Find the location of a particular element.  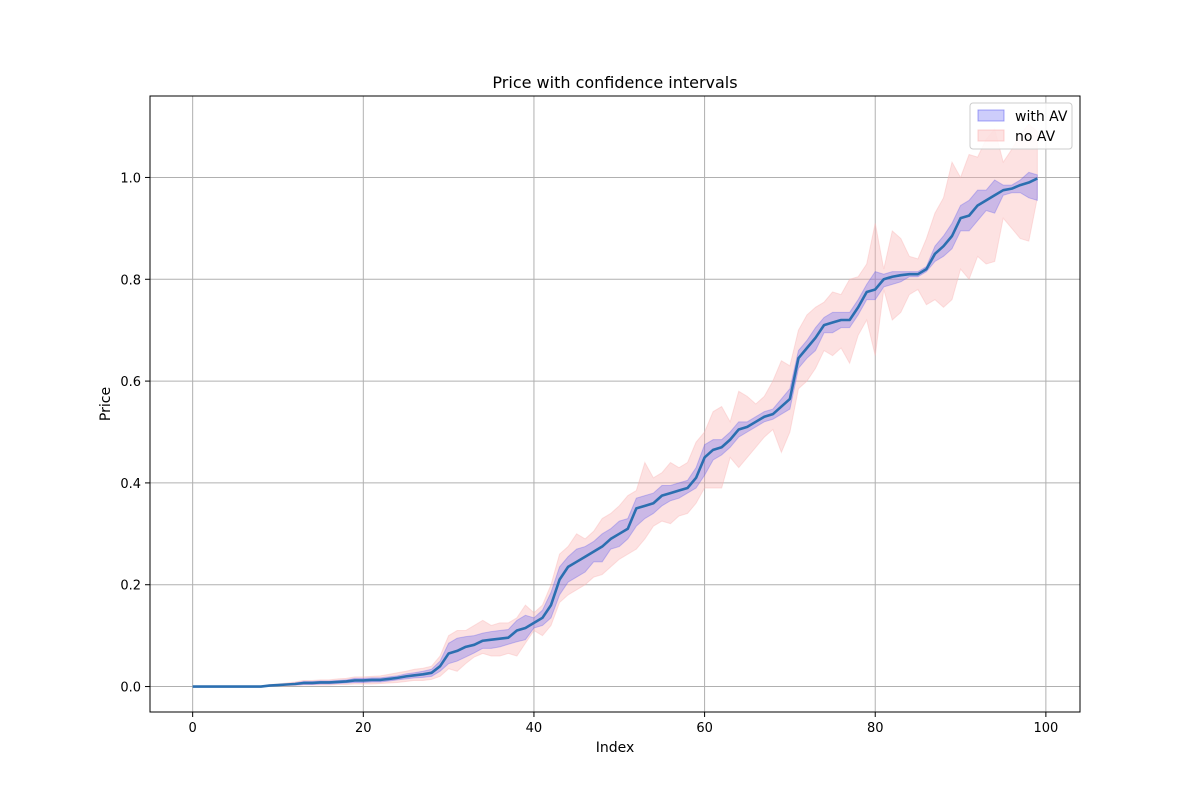

x-tick-label-4: 80 is located at coordinates (875, 728).